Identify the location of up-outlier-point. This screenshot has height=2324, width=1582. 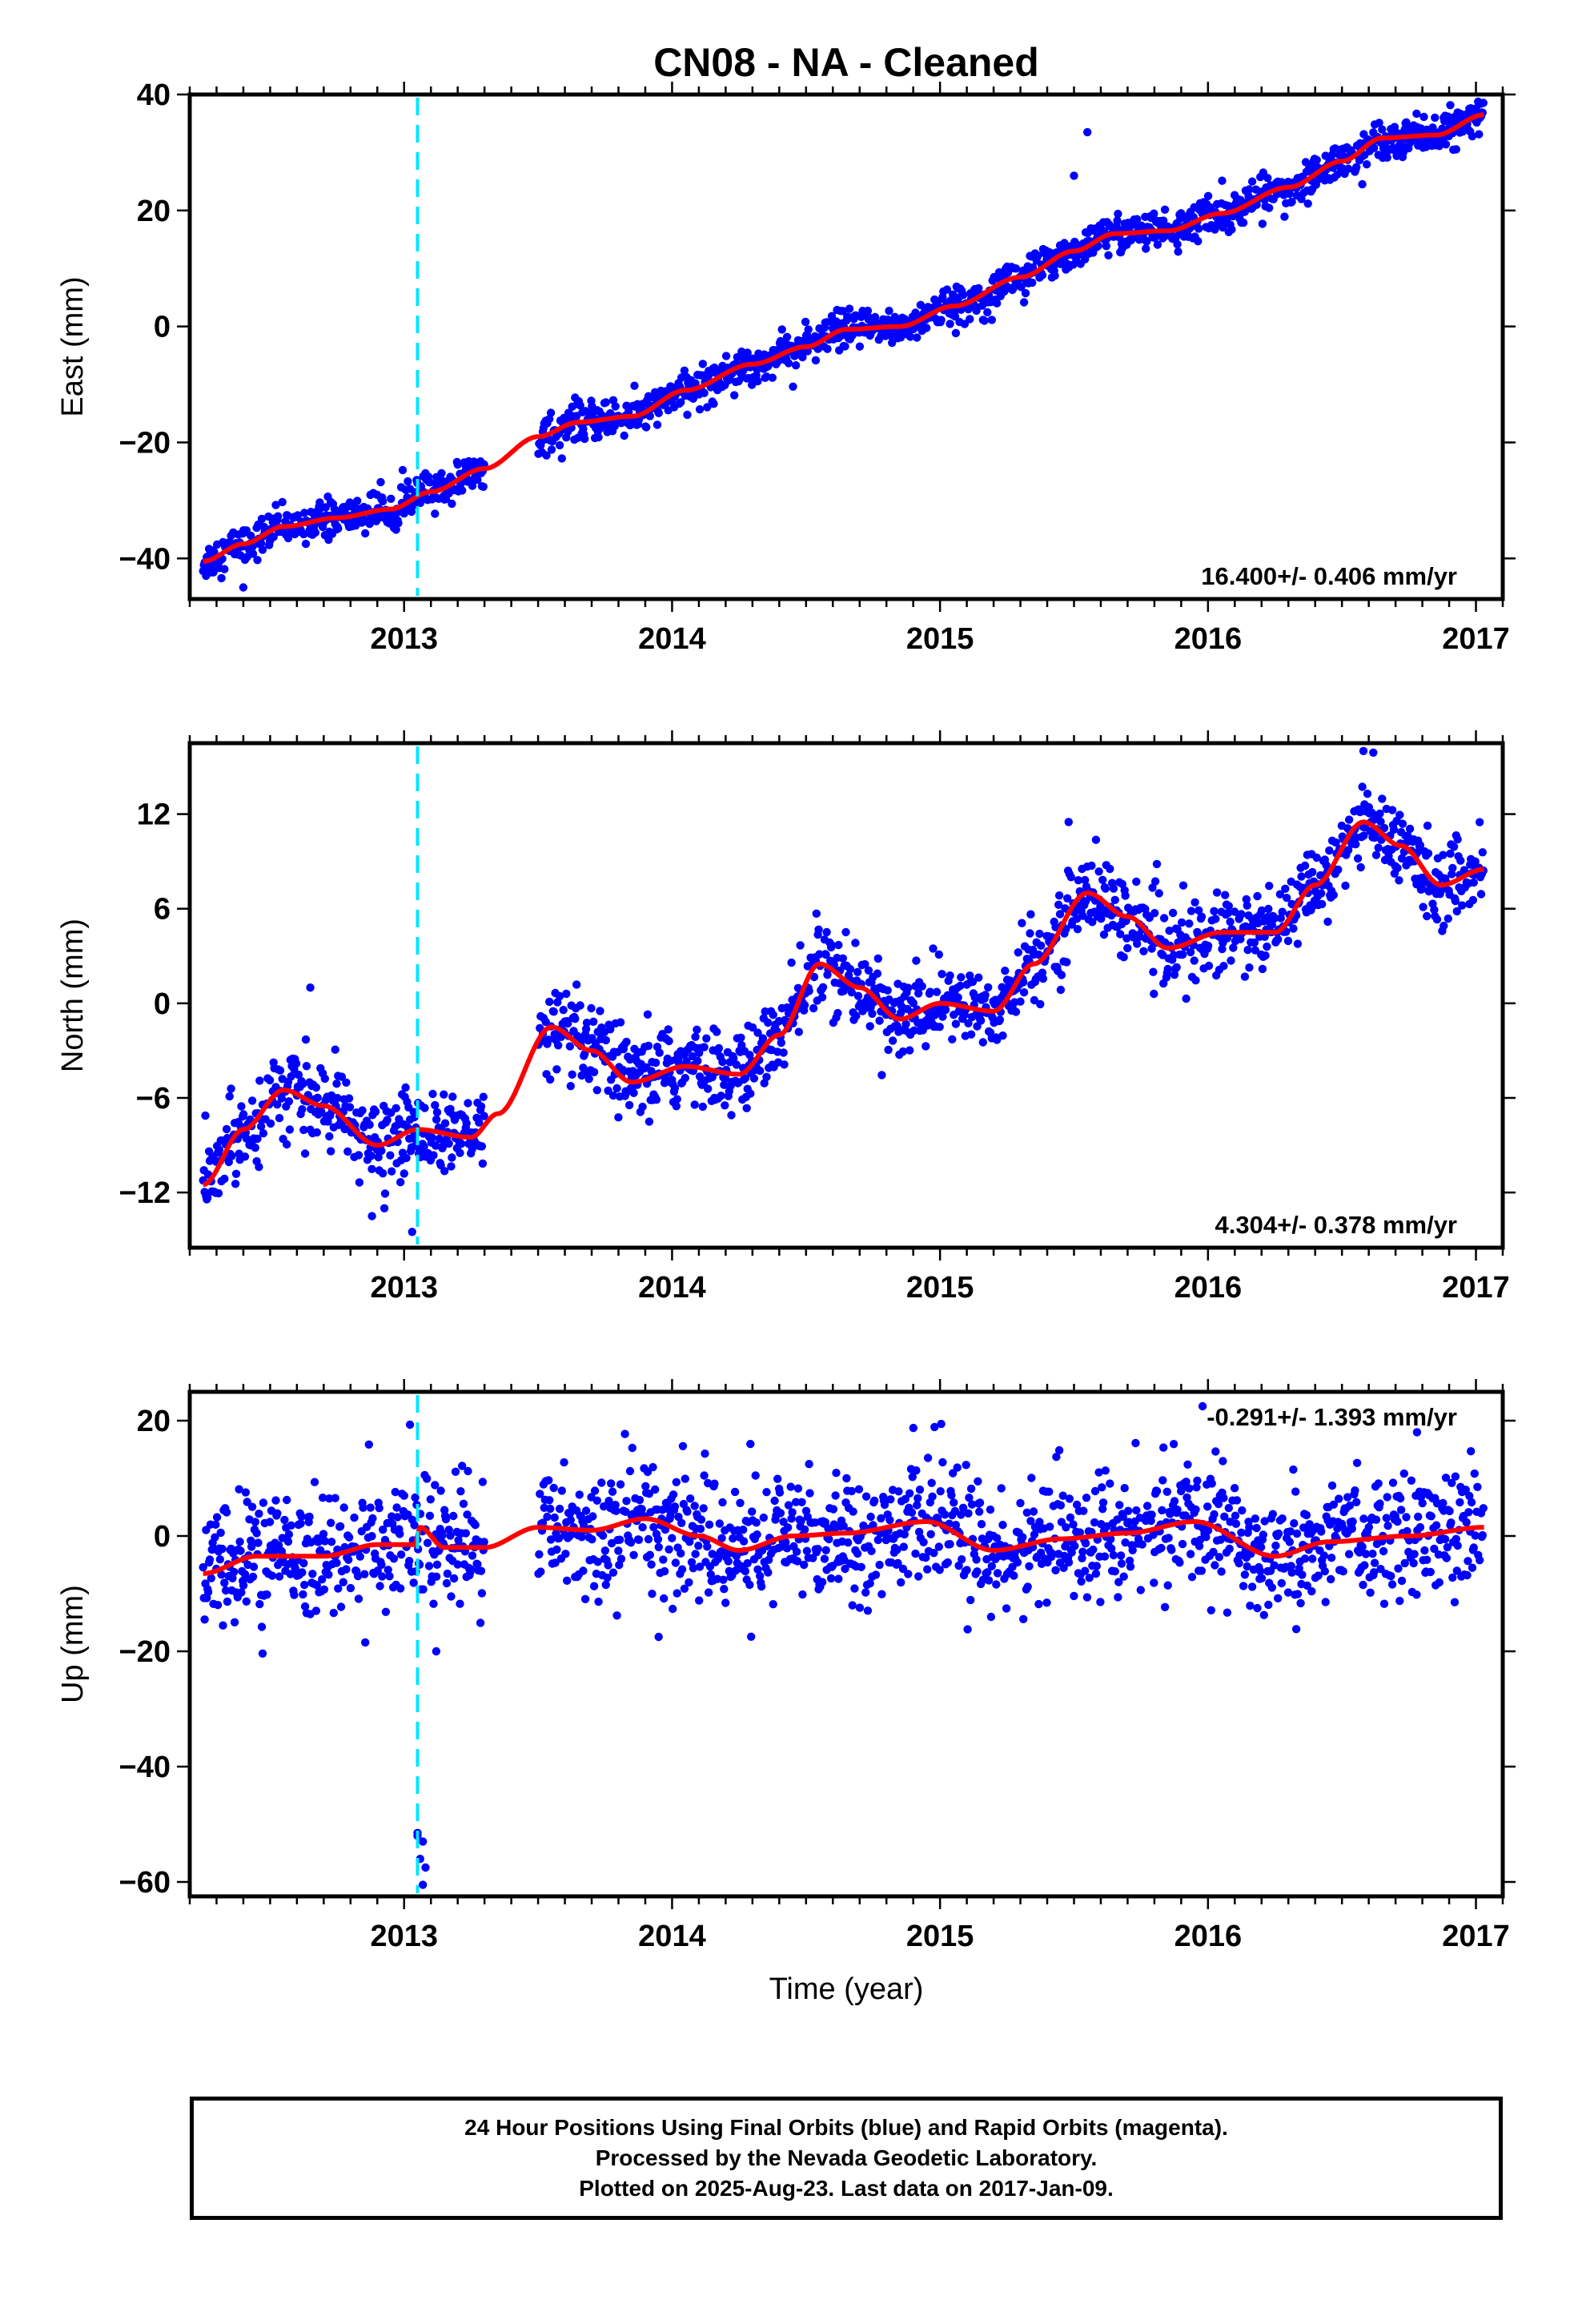
(658, 1637).